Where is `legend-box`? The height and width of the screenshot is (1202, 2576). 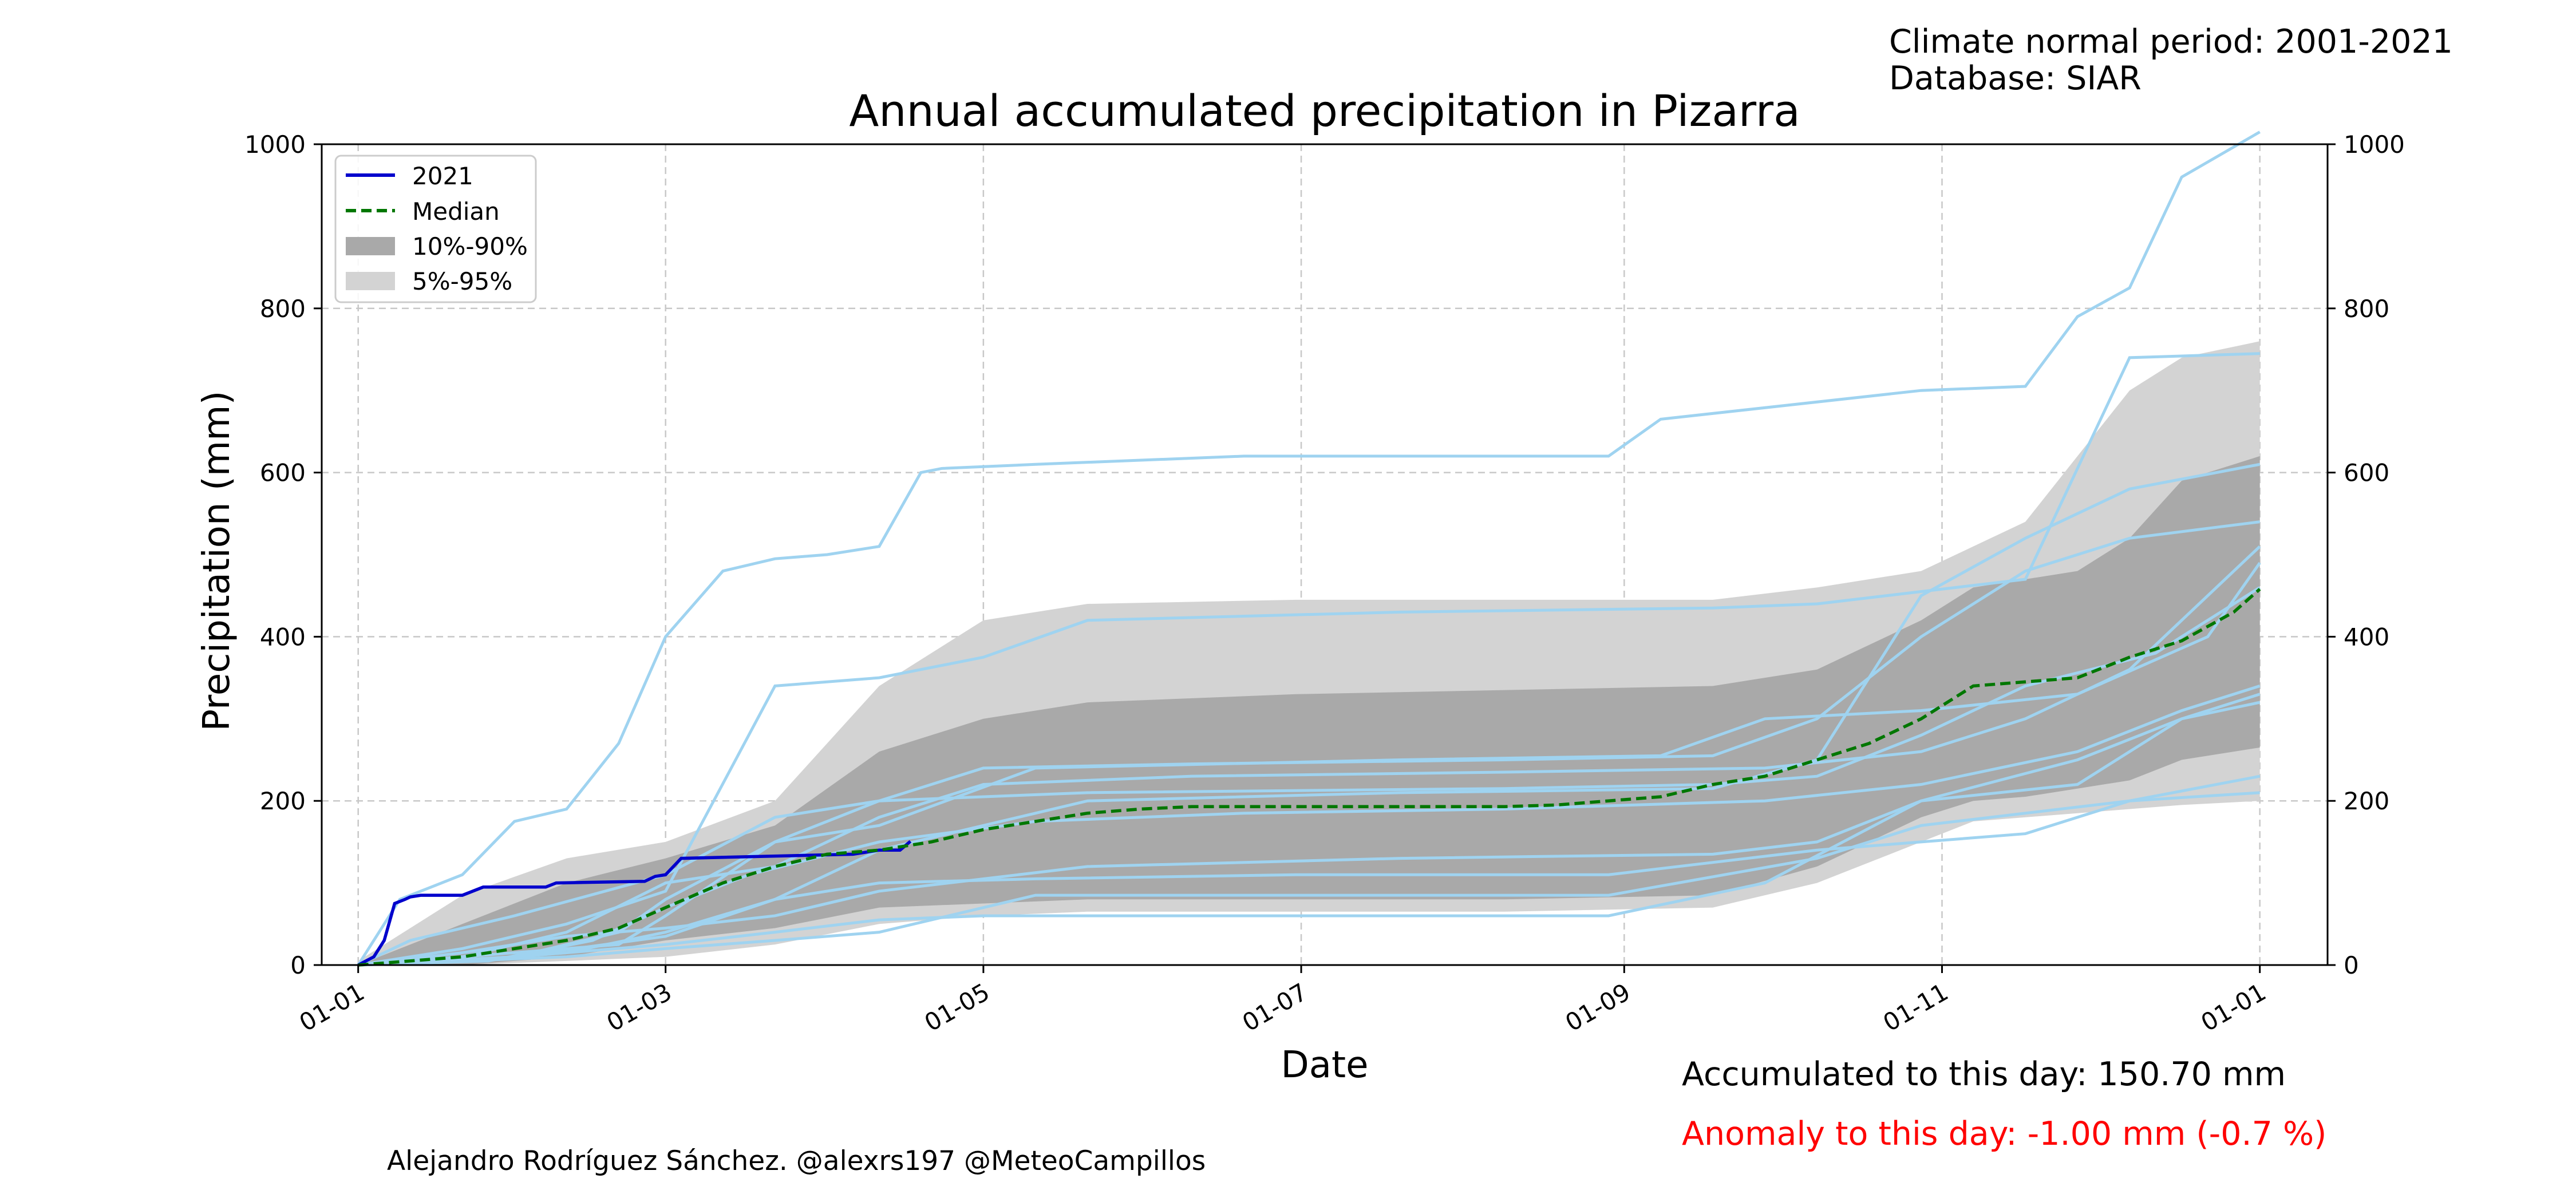
legend-box is located at coordinates (435, 229).